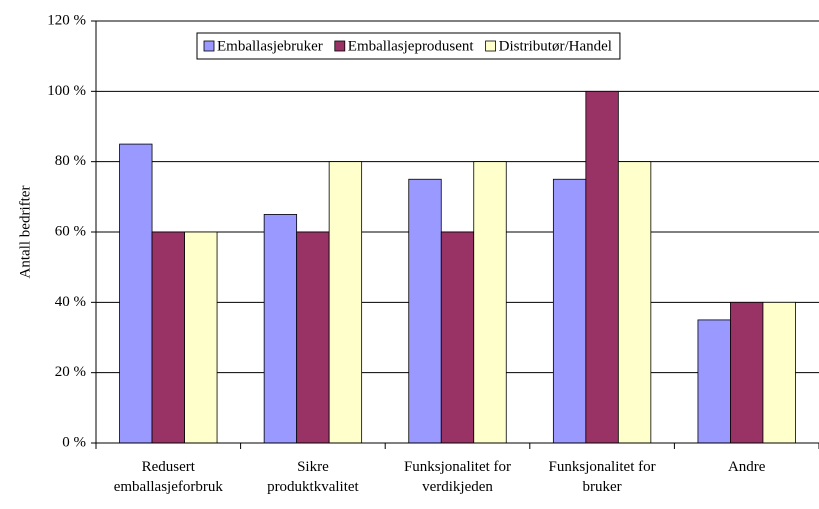 The height and width of the screenshot is (509, 819). I want to click on x-tick-label: Funksjonalitet for bruker, so click(602, 477).